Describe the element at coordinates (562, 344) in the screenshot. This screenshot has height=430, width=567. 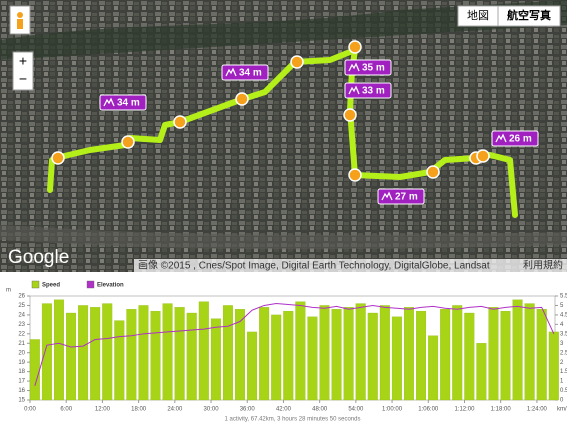
I see `y2-tick-label: 3` at that location.